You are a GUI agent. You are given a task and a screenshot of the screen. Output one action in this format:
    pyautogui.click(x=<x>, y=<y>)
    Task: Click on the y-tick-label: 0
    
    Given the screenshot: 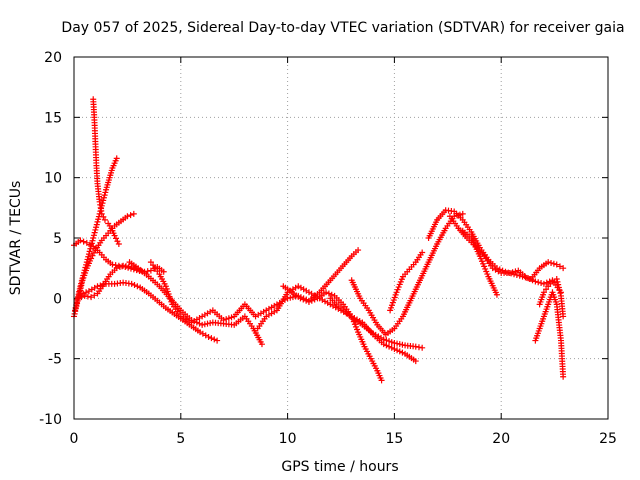 What is the action you would take?
    pyautogui.click(x=57, y=299)
    